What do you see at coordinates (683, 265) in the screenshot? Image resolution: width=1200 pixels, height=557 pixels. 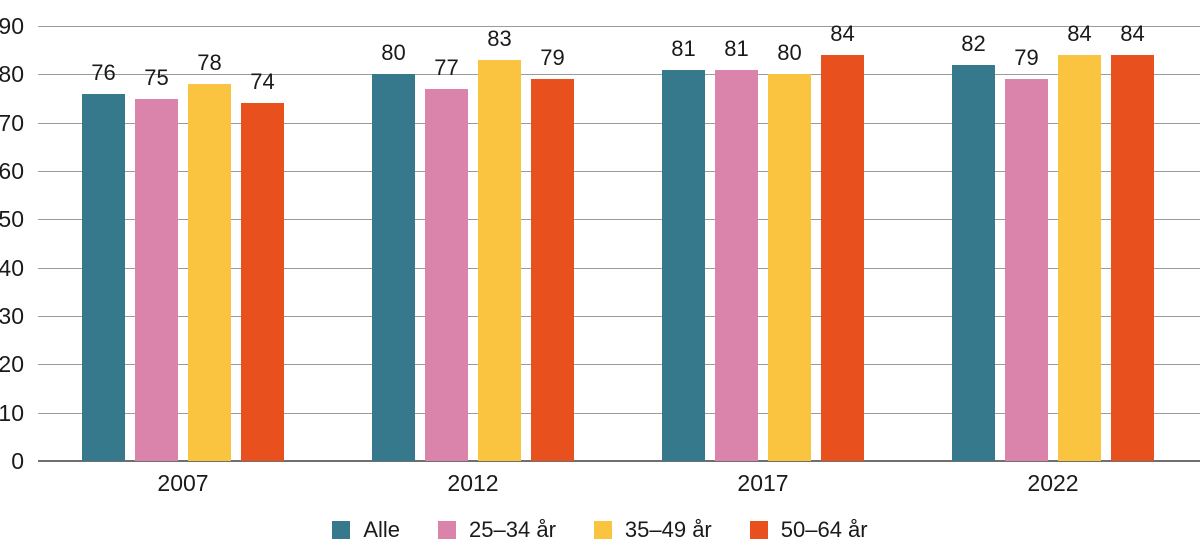 I see `bar-2017-series0` at bounding box center [683, 265].